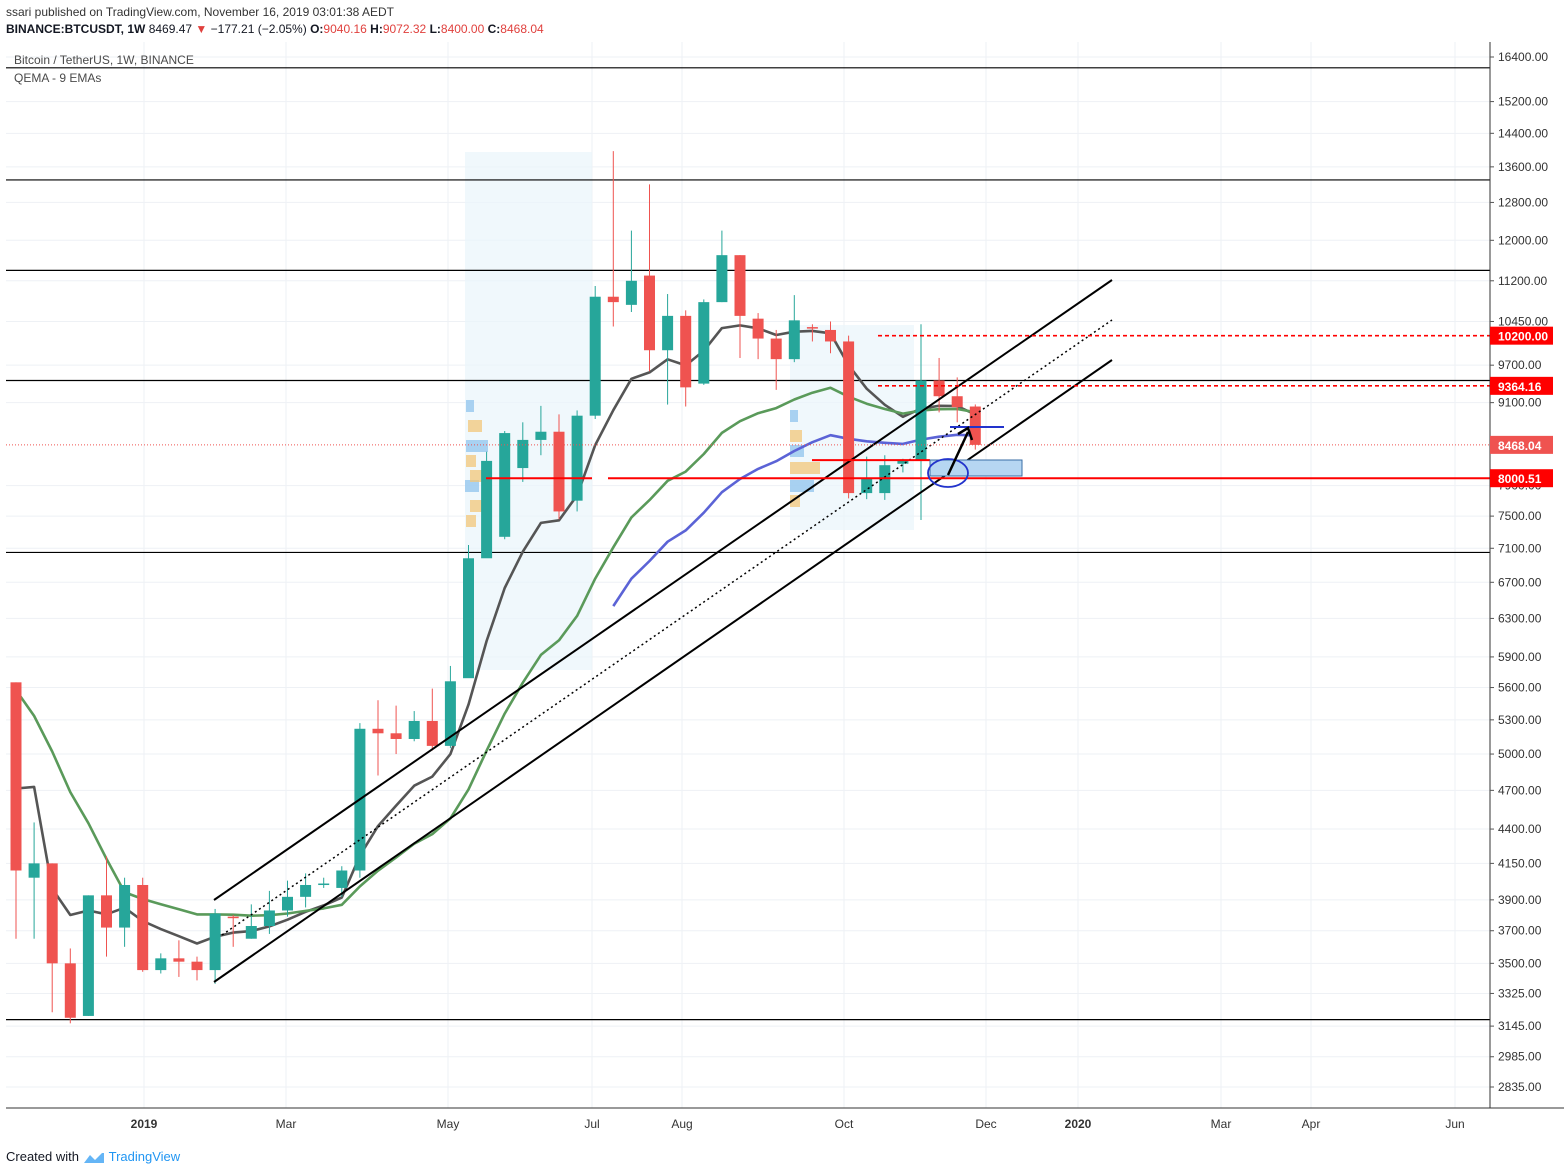  What do you see at coordinates (144, 1124) in the screenshot?
I see `time-tick-label: 2019` at bounding box center [144, 1124].